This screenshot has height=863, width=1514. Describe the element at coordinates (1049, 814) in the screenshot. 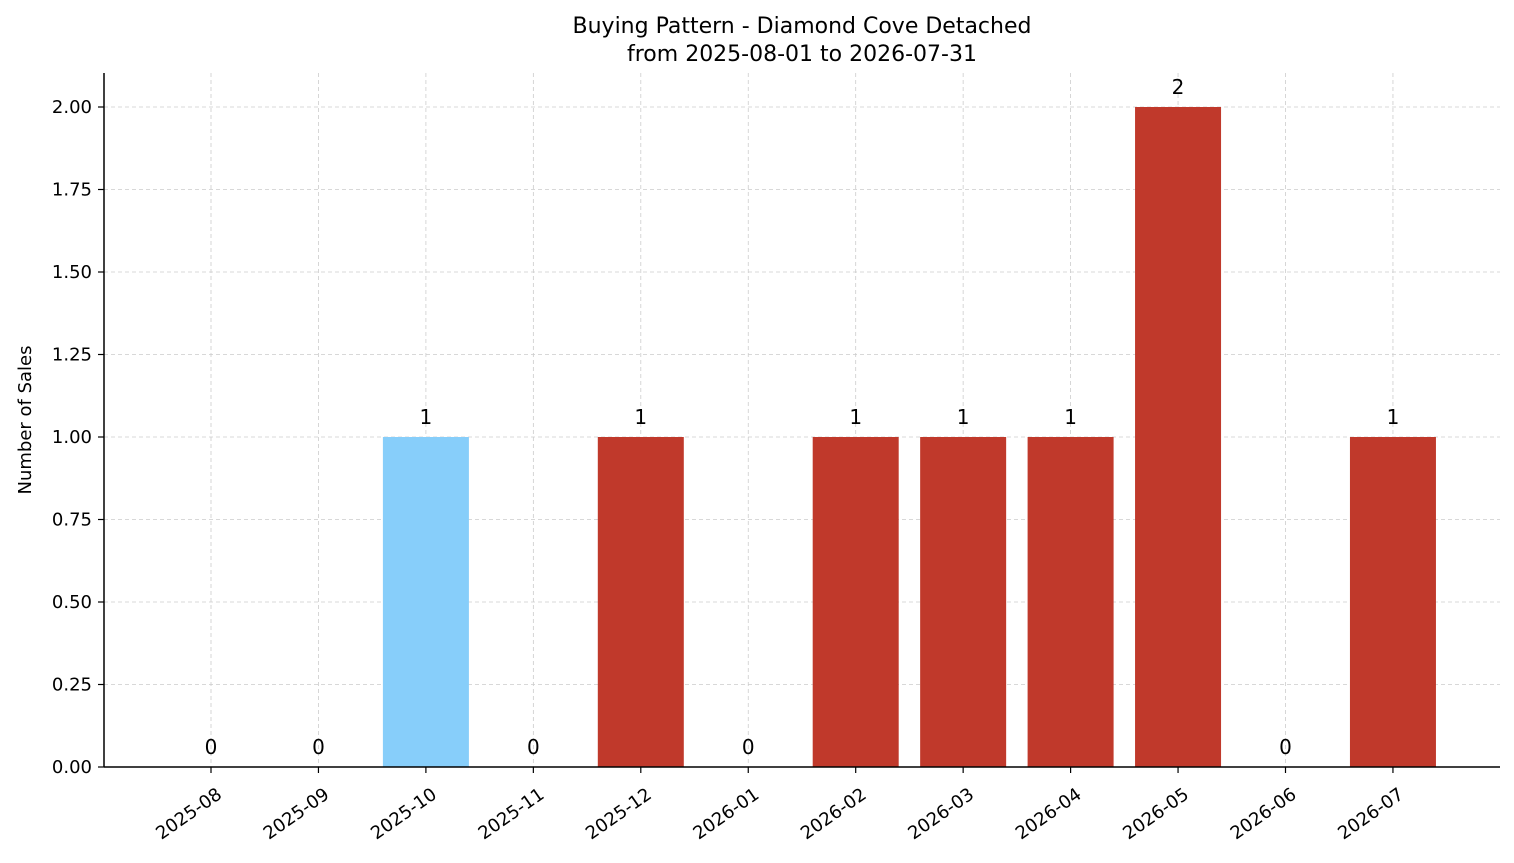

I see `x-tick-label: 2026-04` at that location.